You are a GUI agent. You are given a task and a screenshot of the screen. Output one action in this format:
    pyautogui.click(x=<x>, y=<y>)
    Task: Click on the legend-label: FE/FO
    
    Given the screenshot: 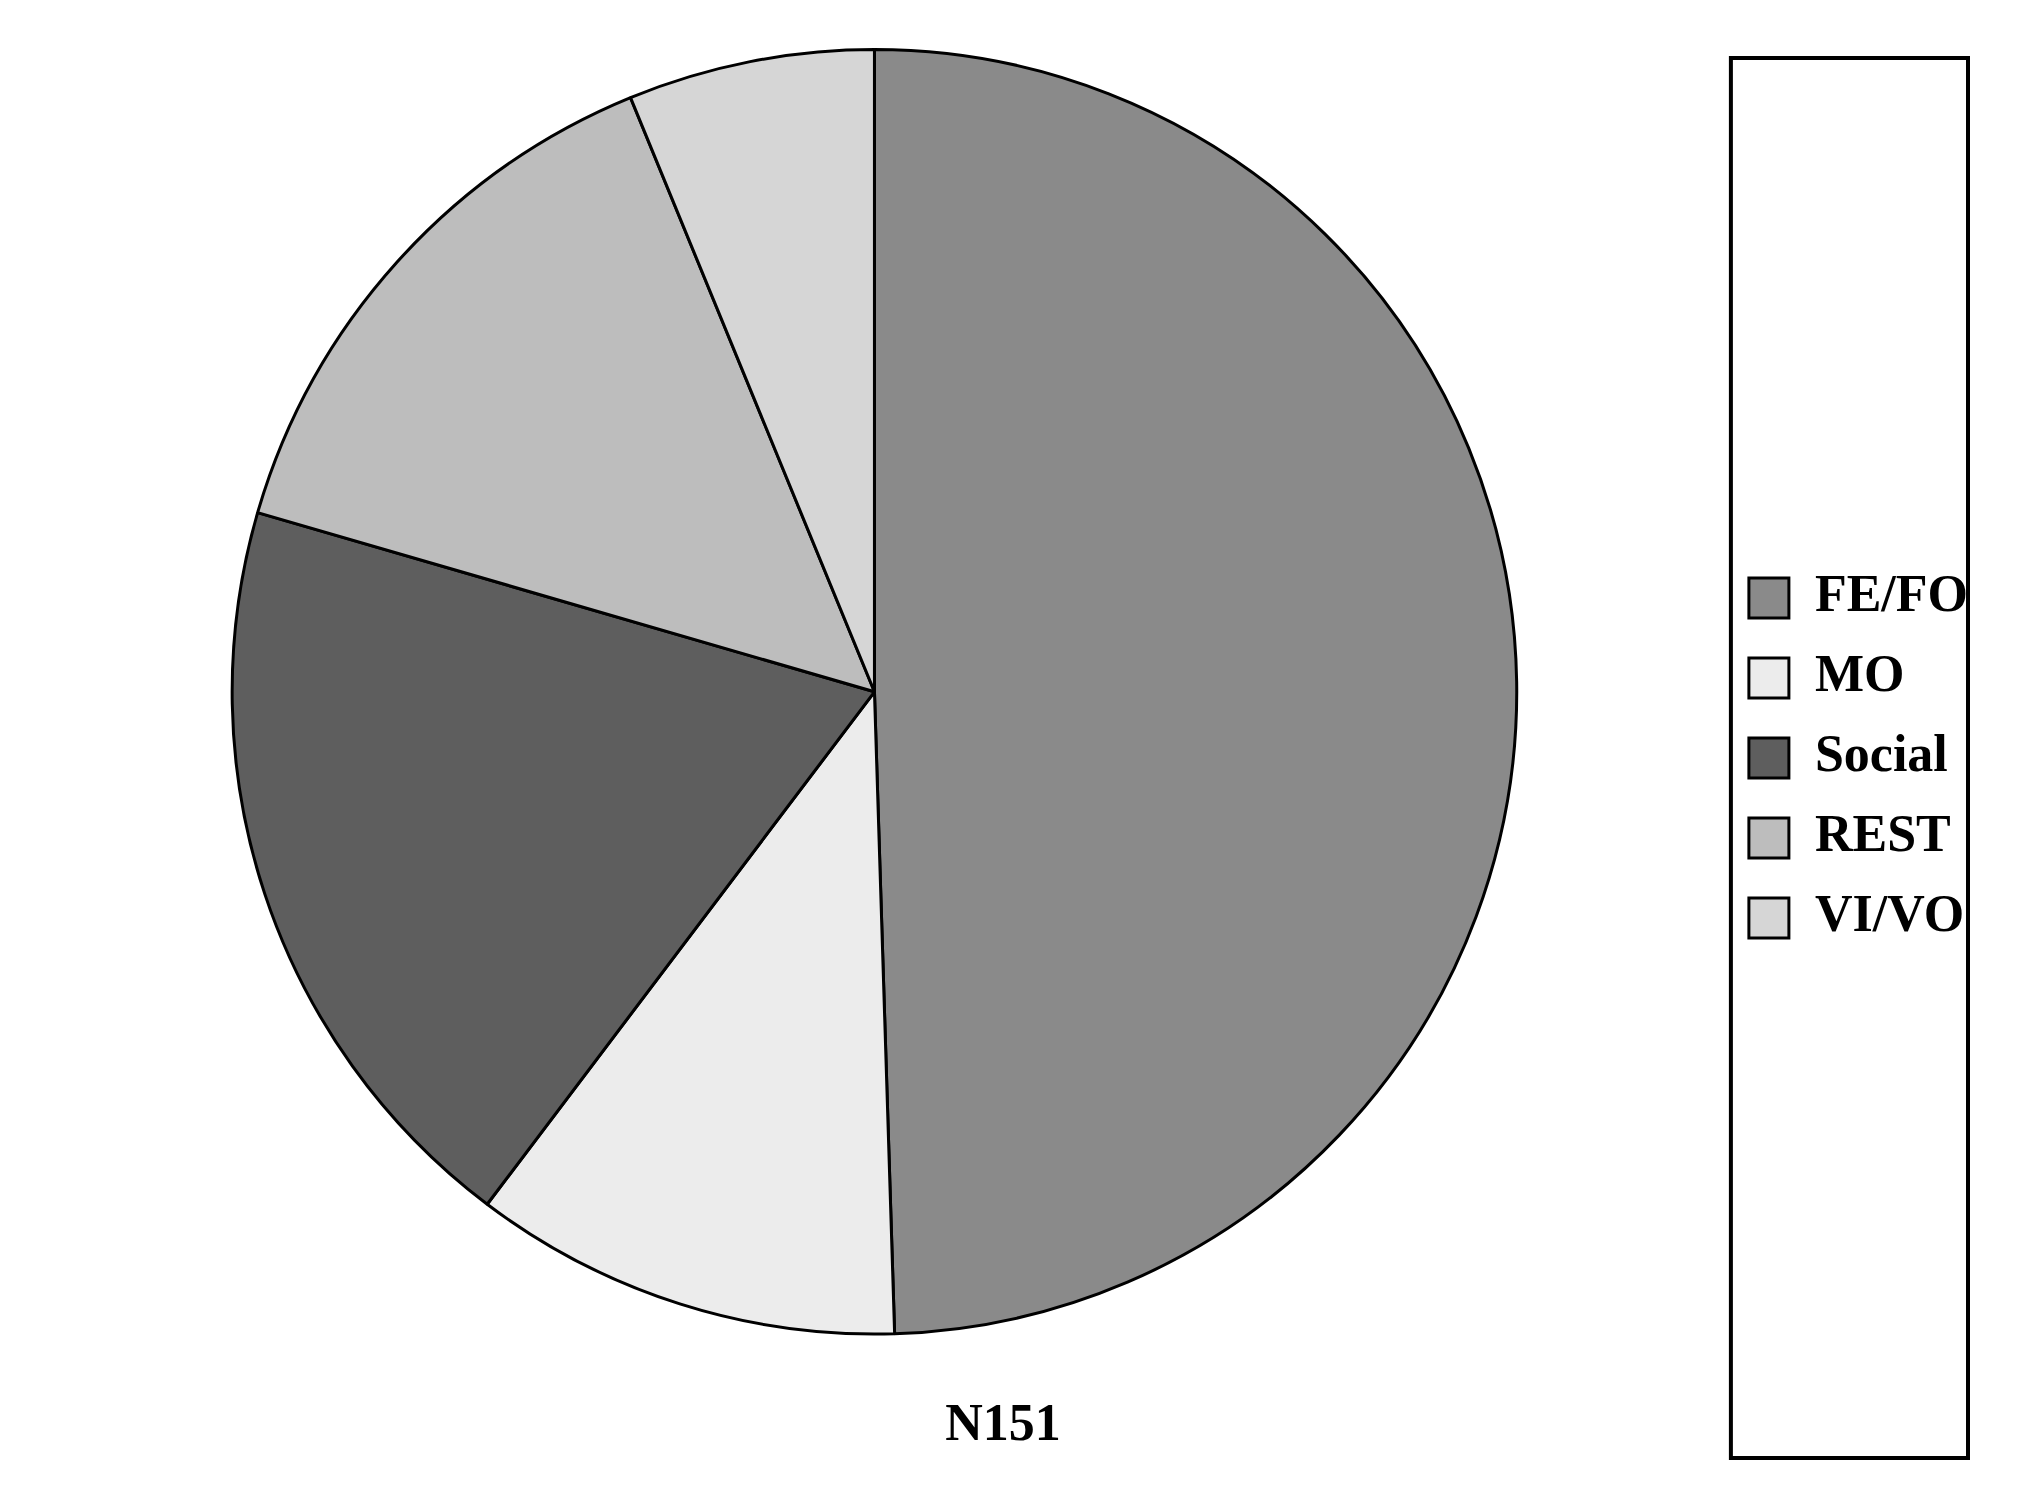 What is the action you would take?
    pyautogui.click(x=1891, y=594)
    